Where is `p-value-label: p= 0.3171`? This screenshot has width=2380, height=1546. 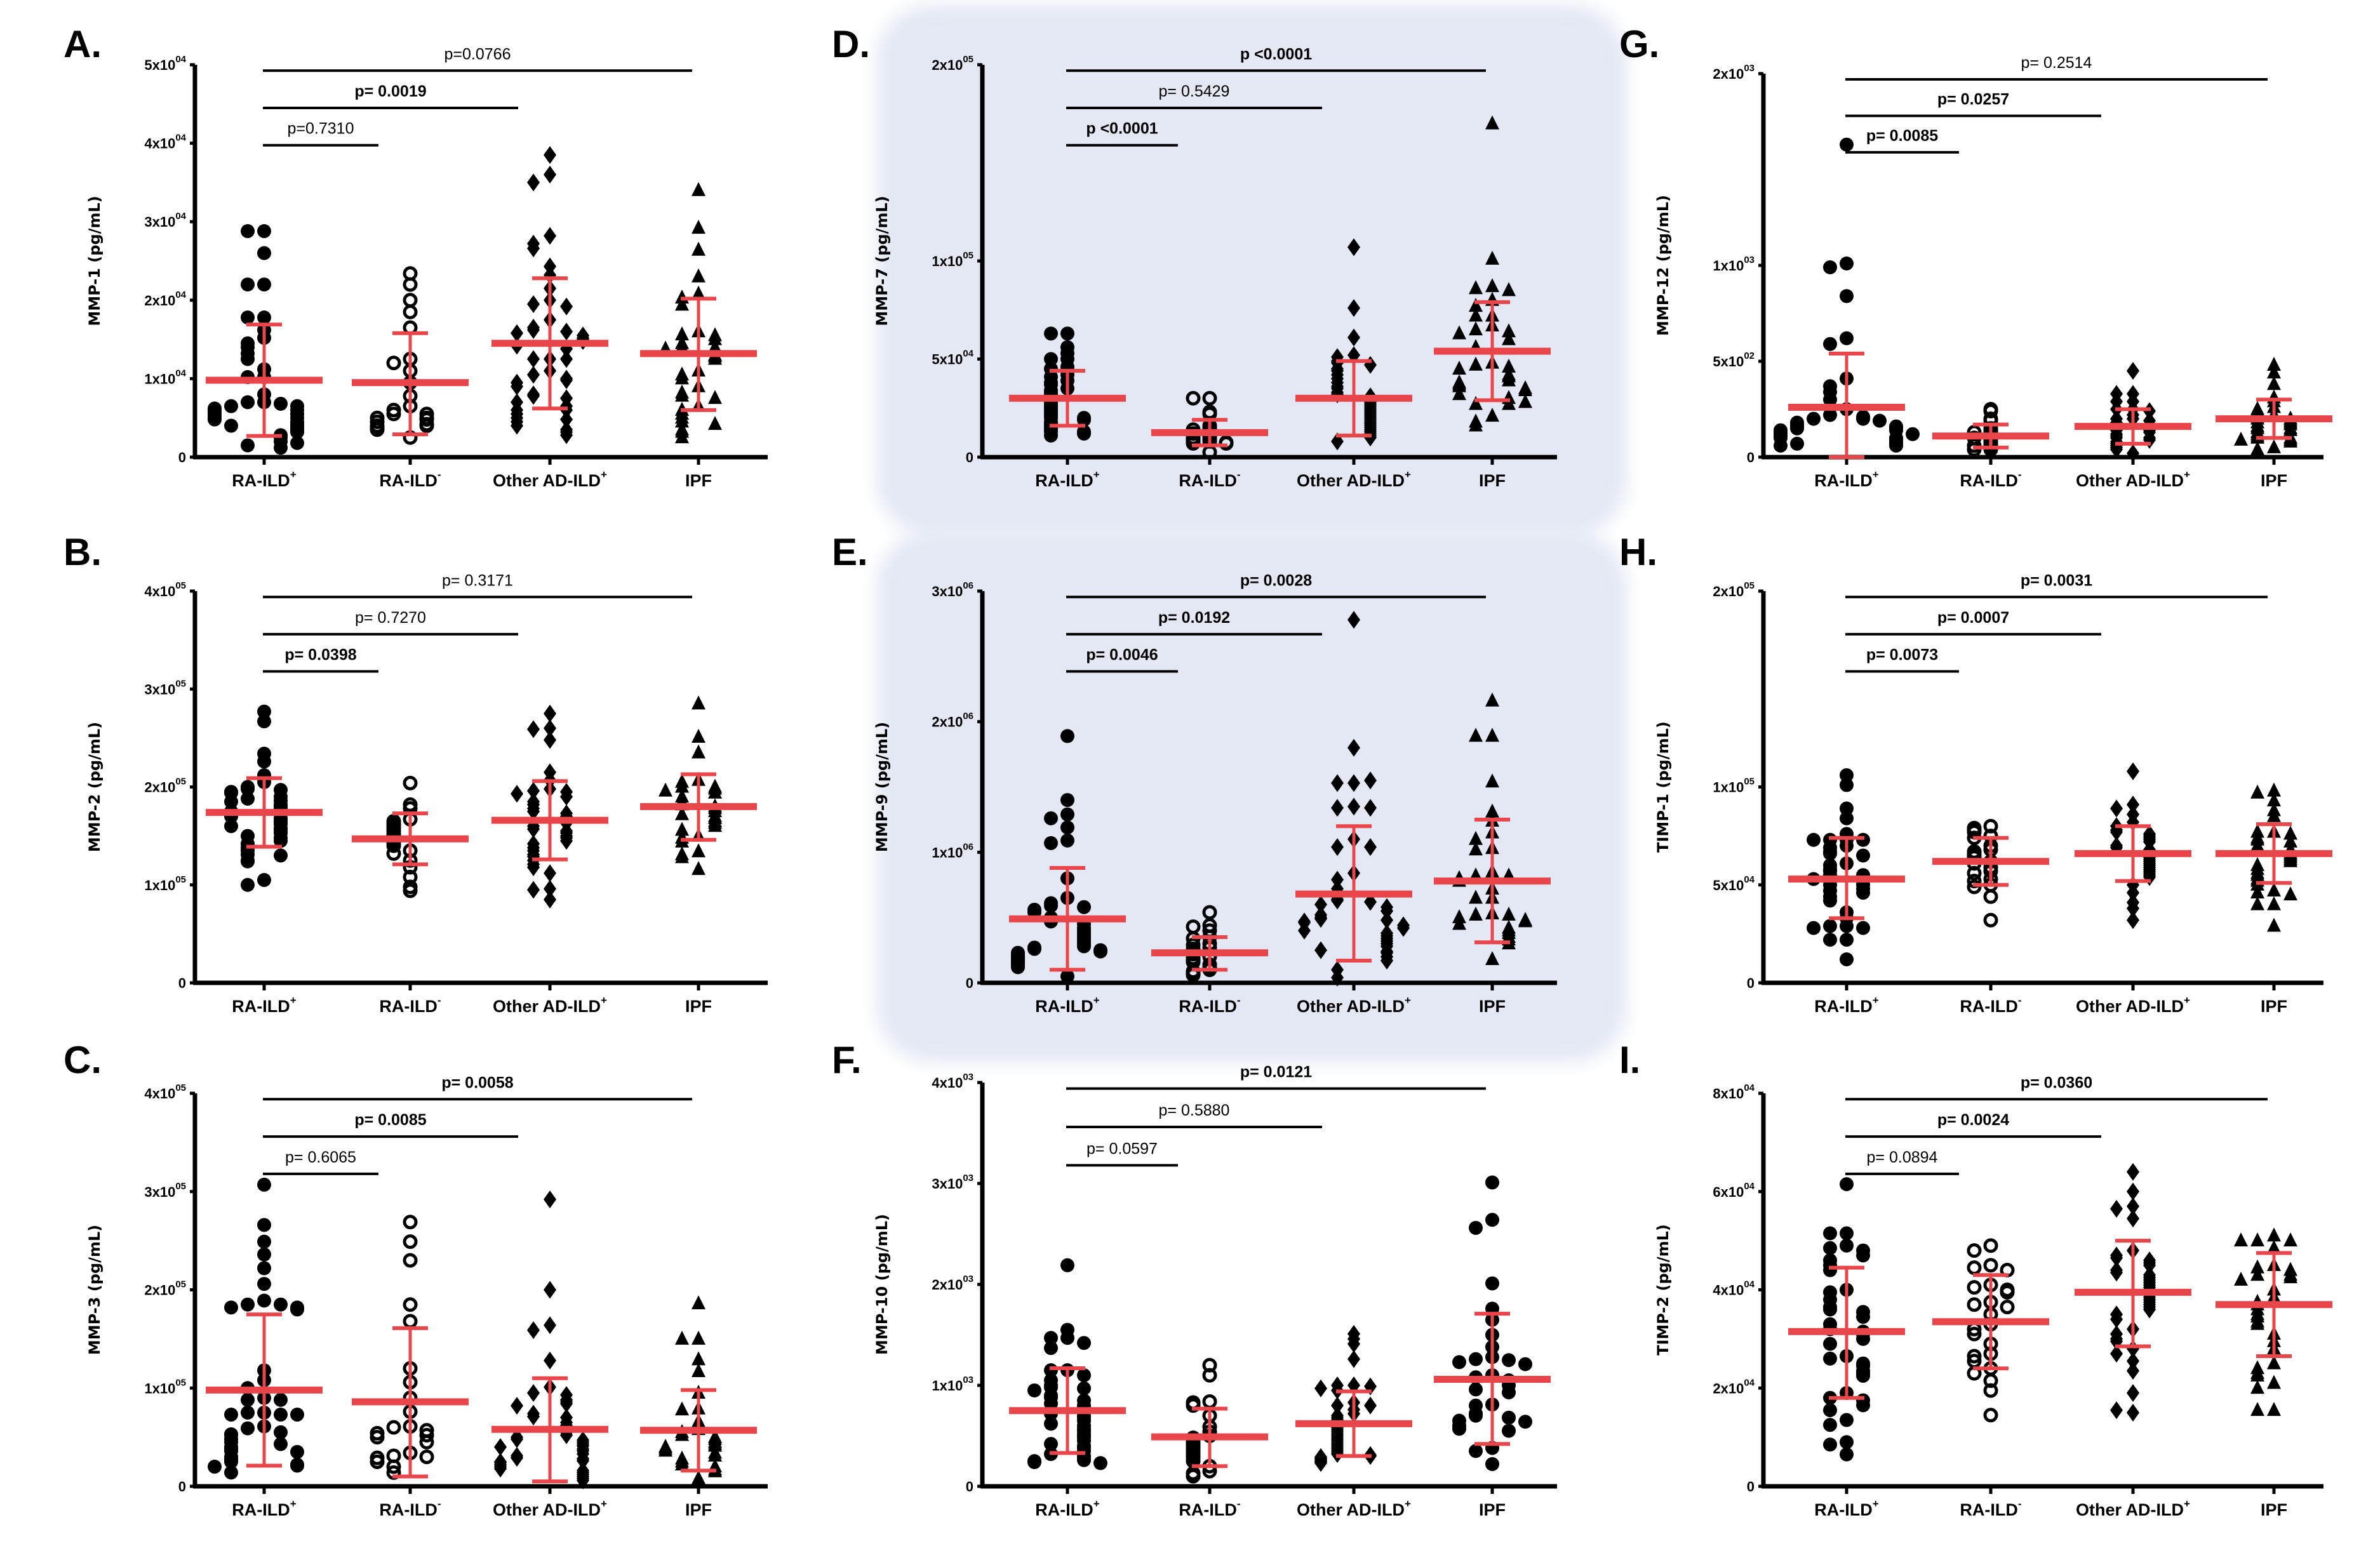 p-value-label: p= 0.3171 is located at coordinates (478, 580).